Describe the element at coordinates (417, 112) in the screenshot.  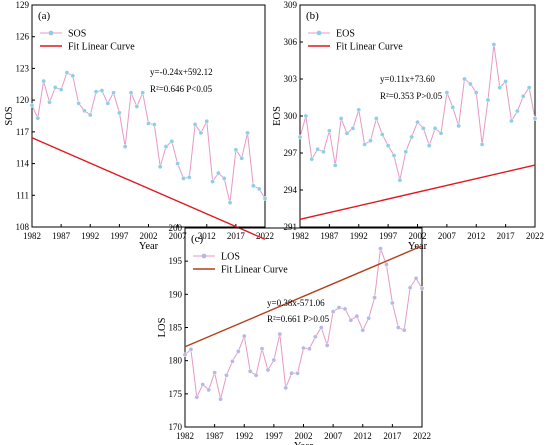
I see `series-line-eos` at that location.